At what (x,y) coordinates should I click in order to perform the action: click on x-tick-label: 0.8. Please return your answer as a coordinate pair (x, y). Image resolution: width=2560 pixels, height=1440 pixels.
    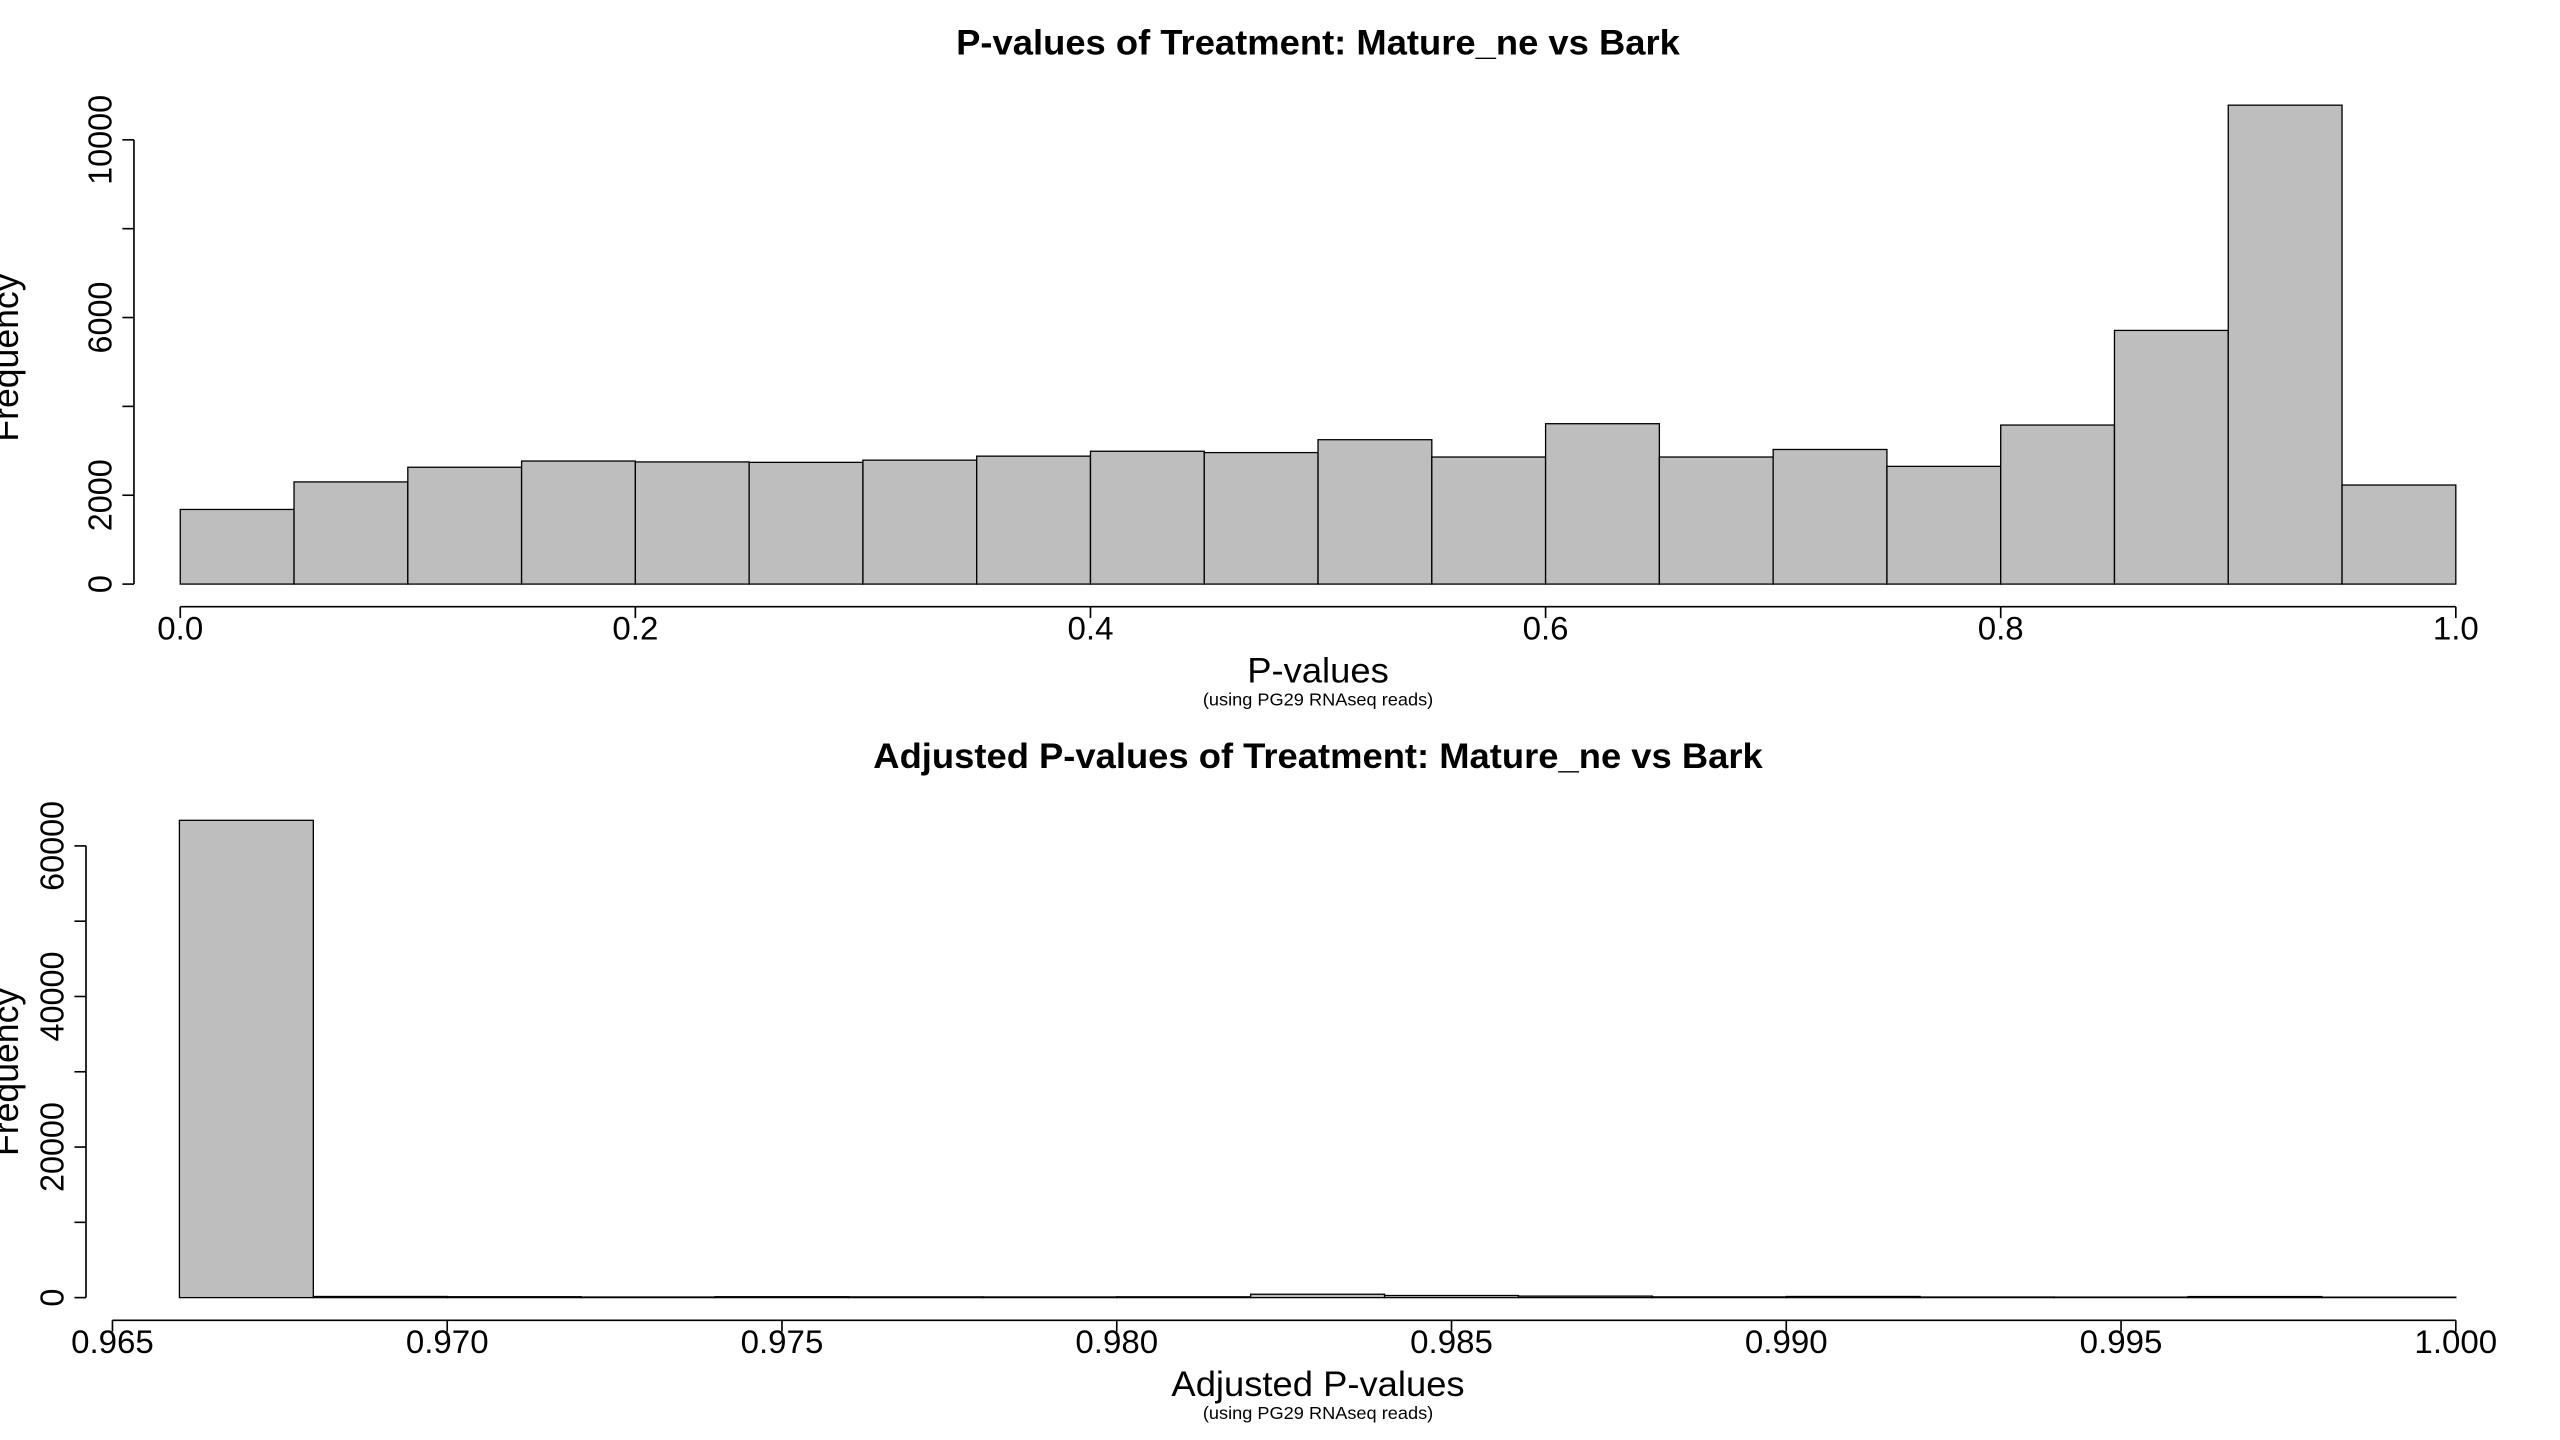
    Looking at the image, I should click on (2001, 628).